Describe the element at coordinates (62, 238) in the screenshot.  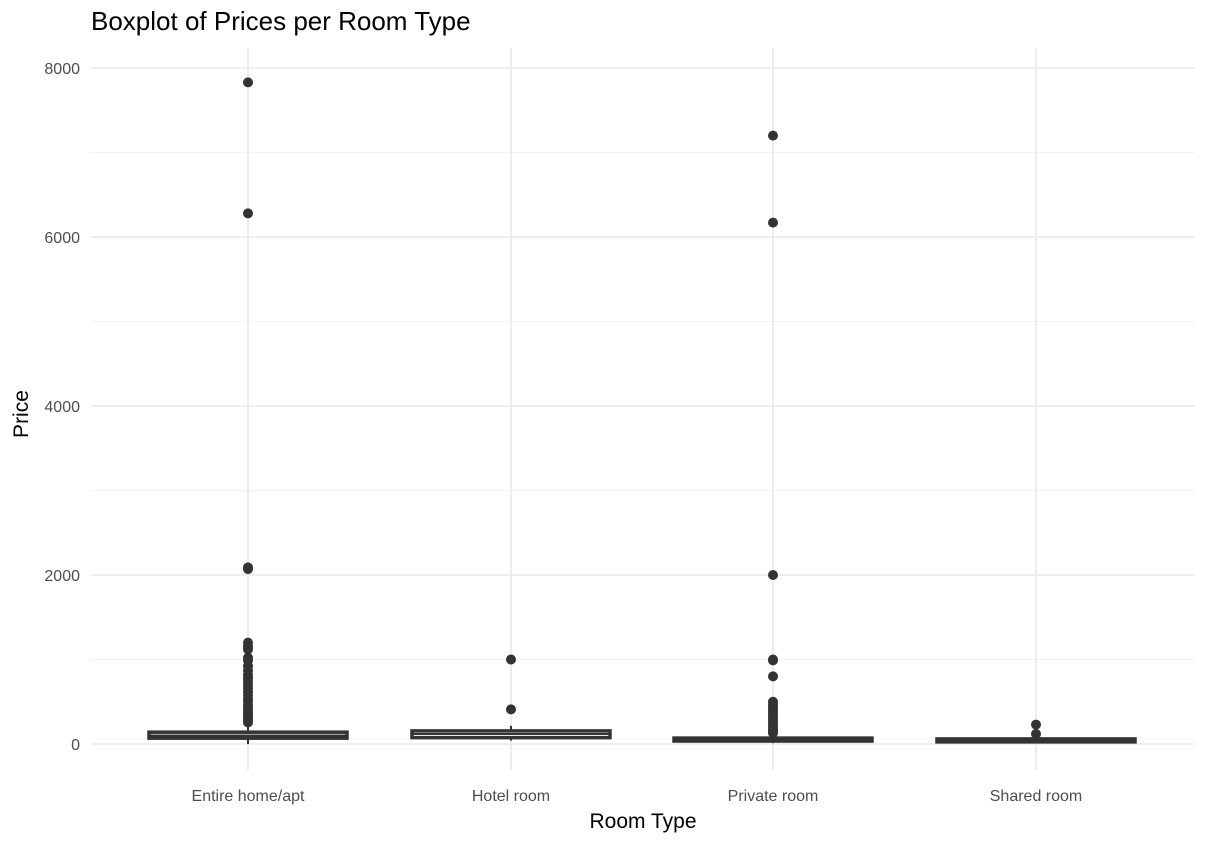
I see `y-tick-label: 6000` at that location.